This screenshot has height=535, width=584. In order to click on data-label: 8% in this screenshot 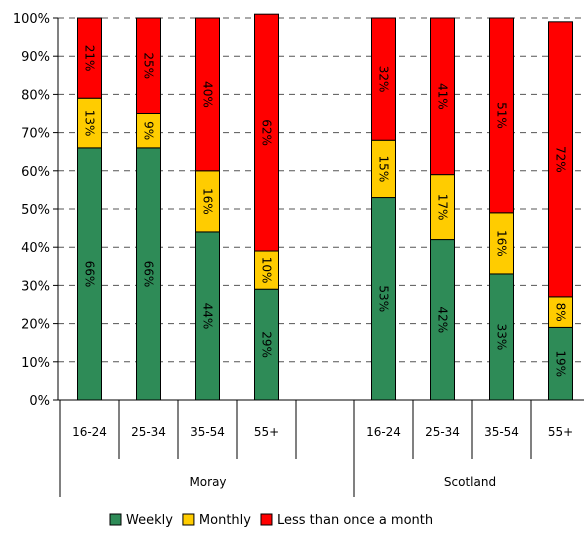, I will do `click(561, 312)`.